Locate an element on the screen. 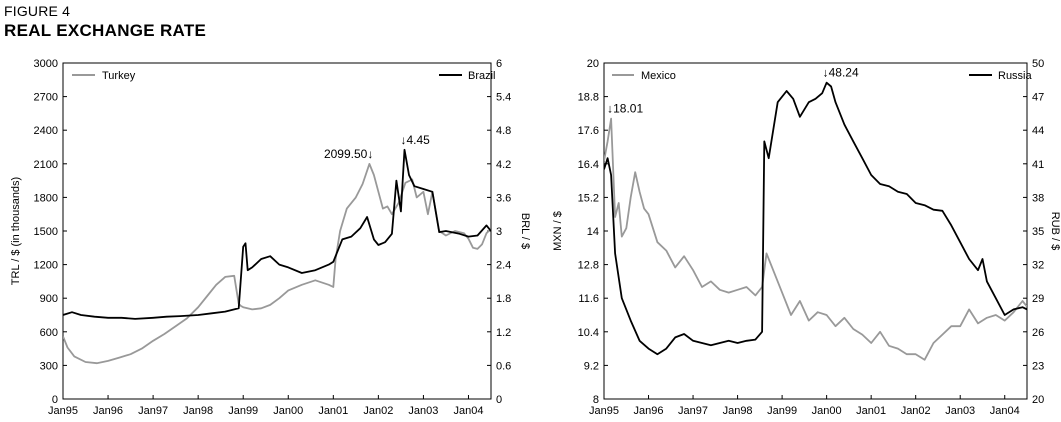  y-right-axis-title: BRL / $ is located at coordinates (525, 231).